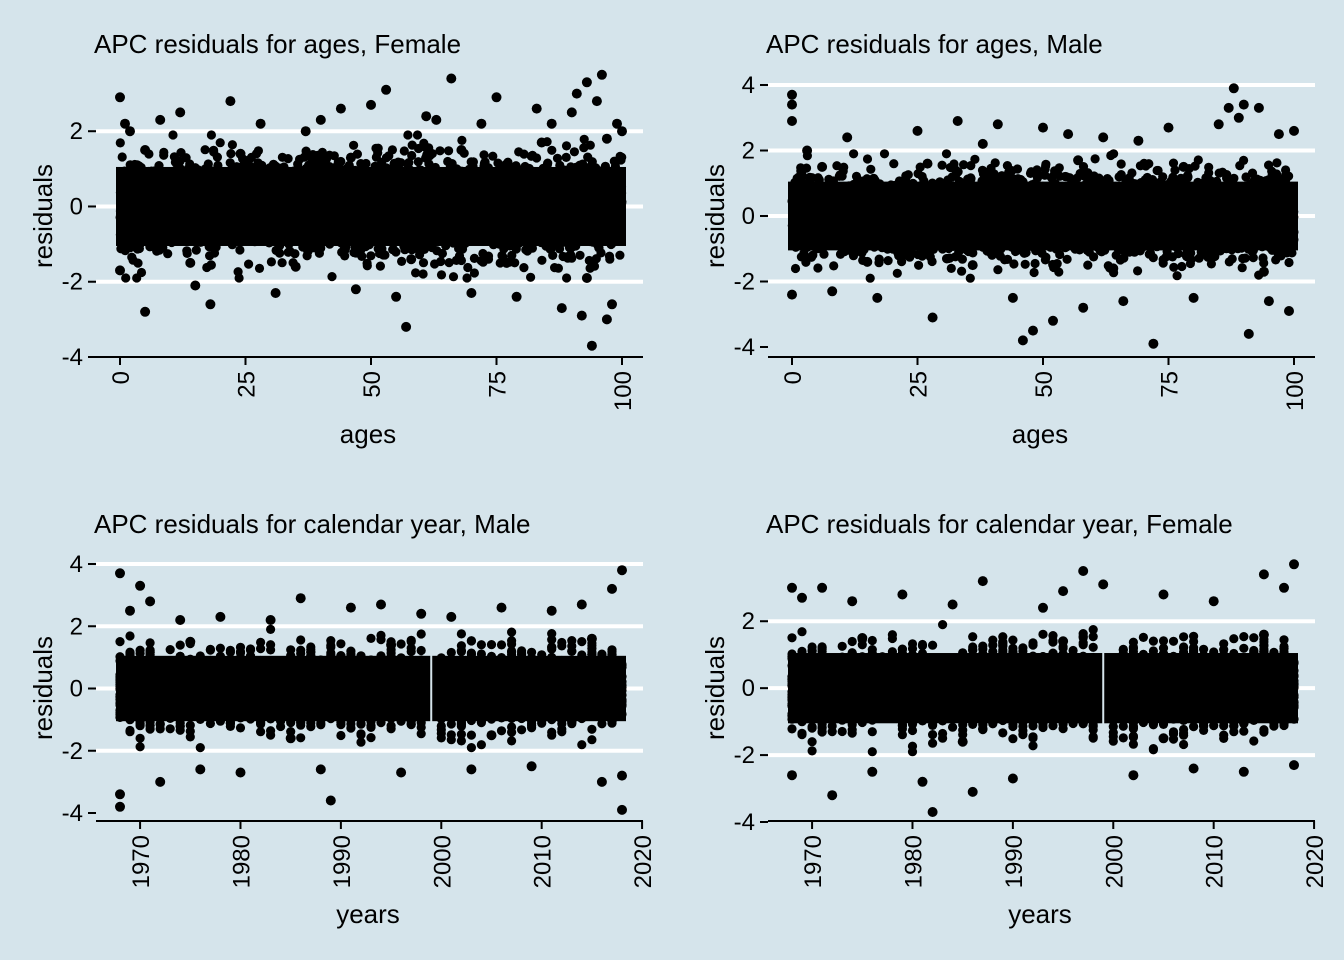  Describe the element at coordinates (76, 131) in the screenshot. I see `y-tick-label: 2` at that location.